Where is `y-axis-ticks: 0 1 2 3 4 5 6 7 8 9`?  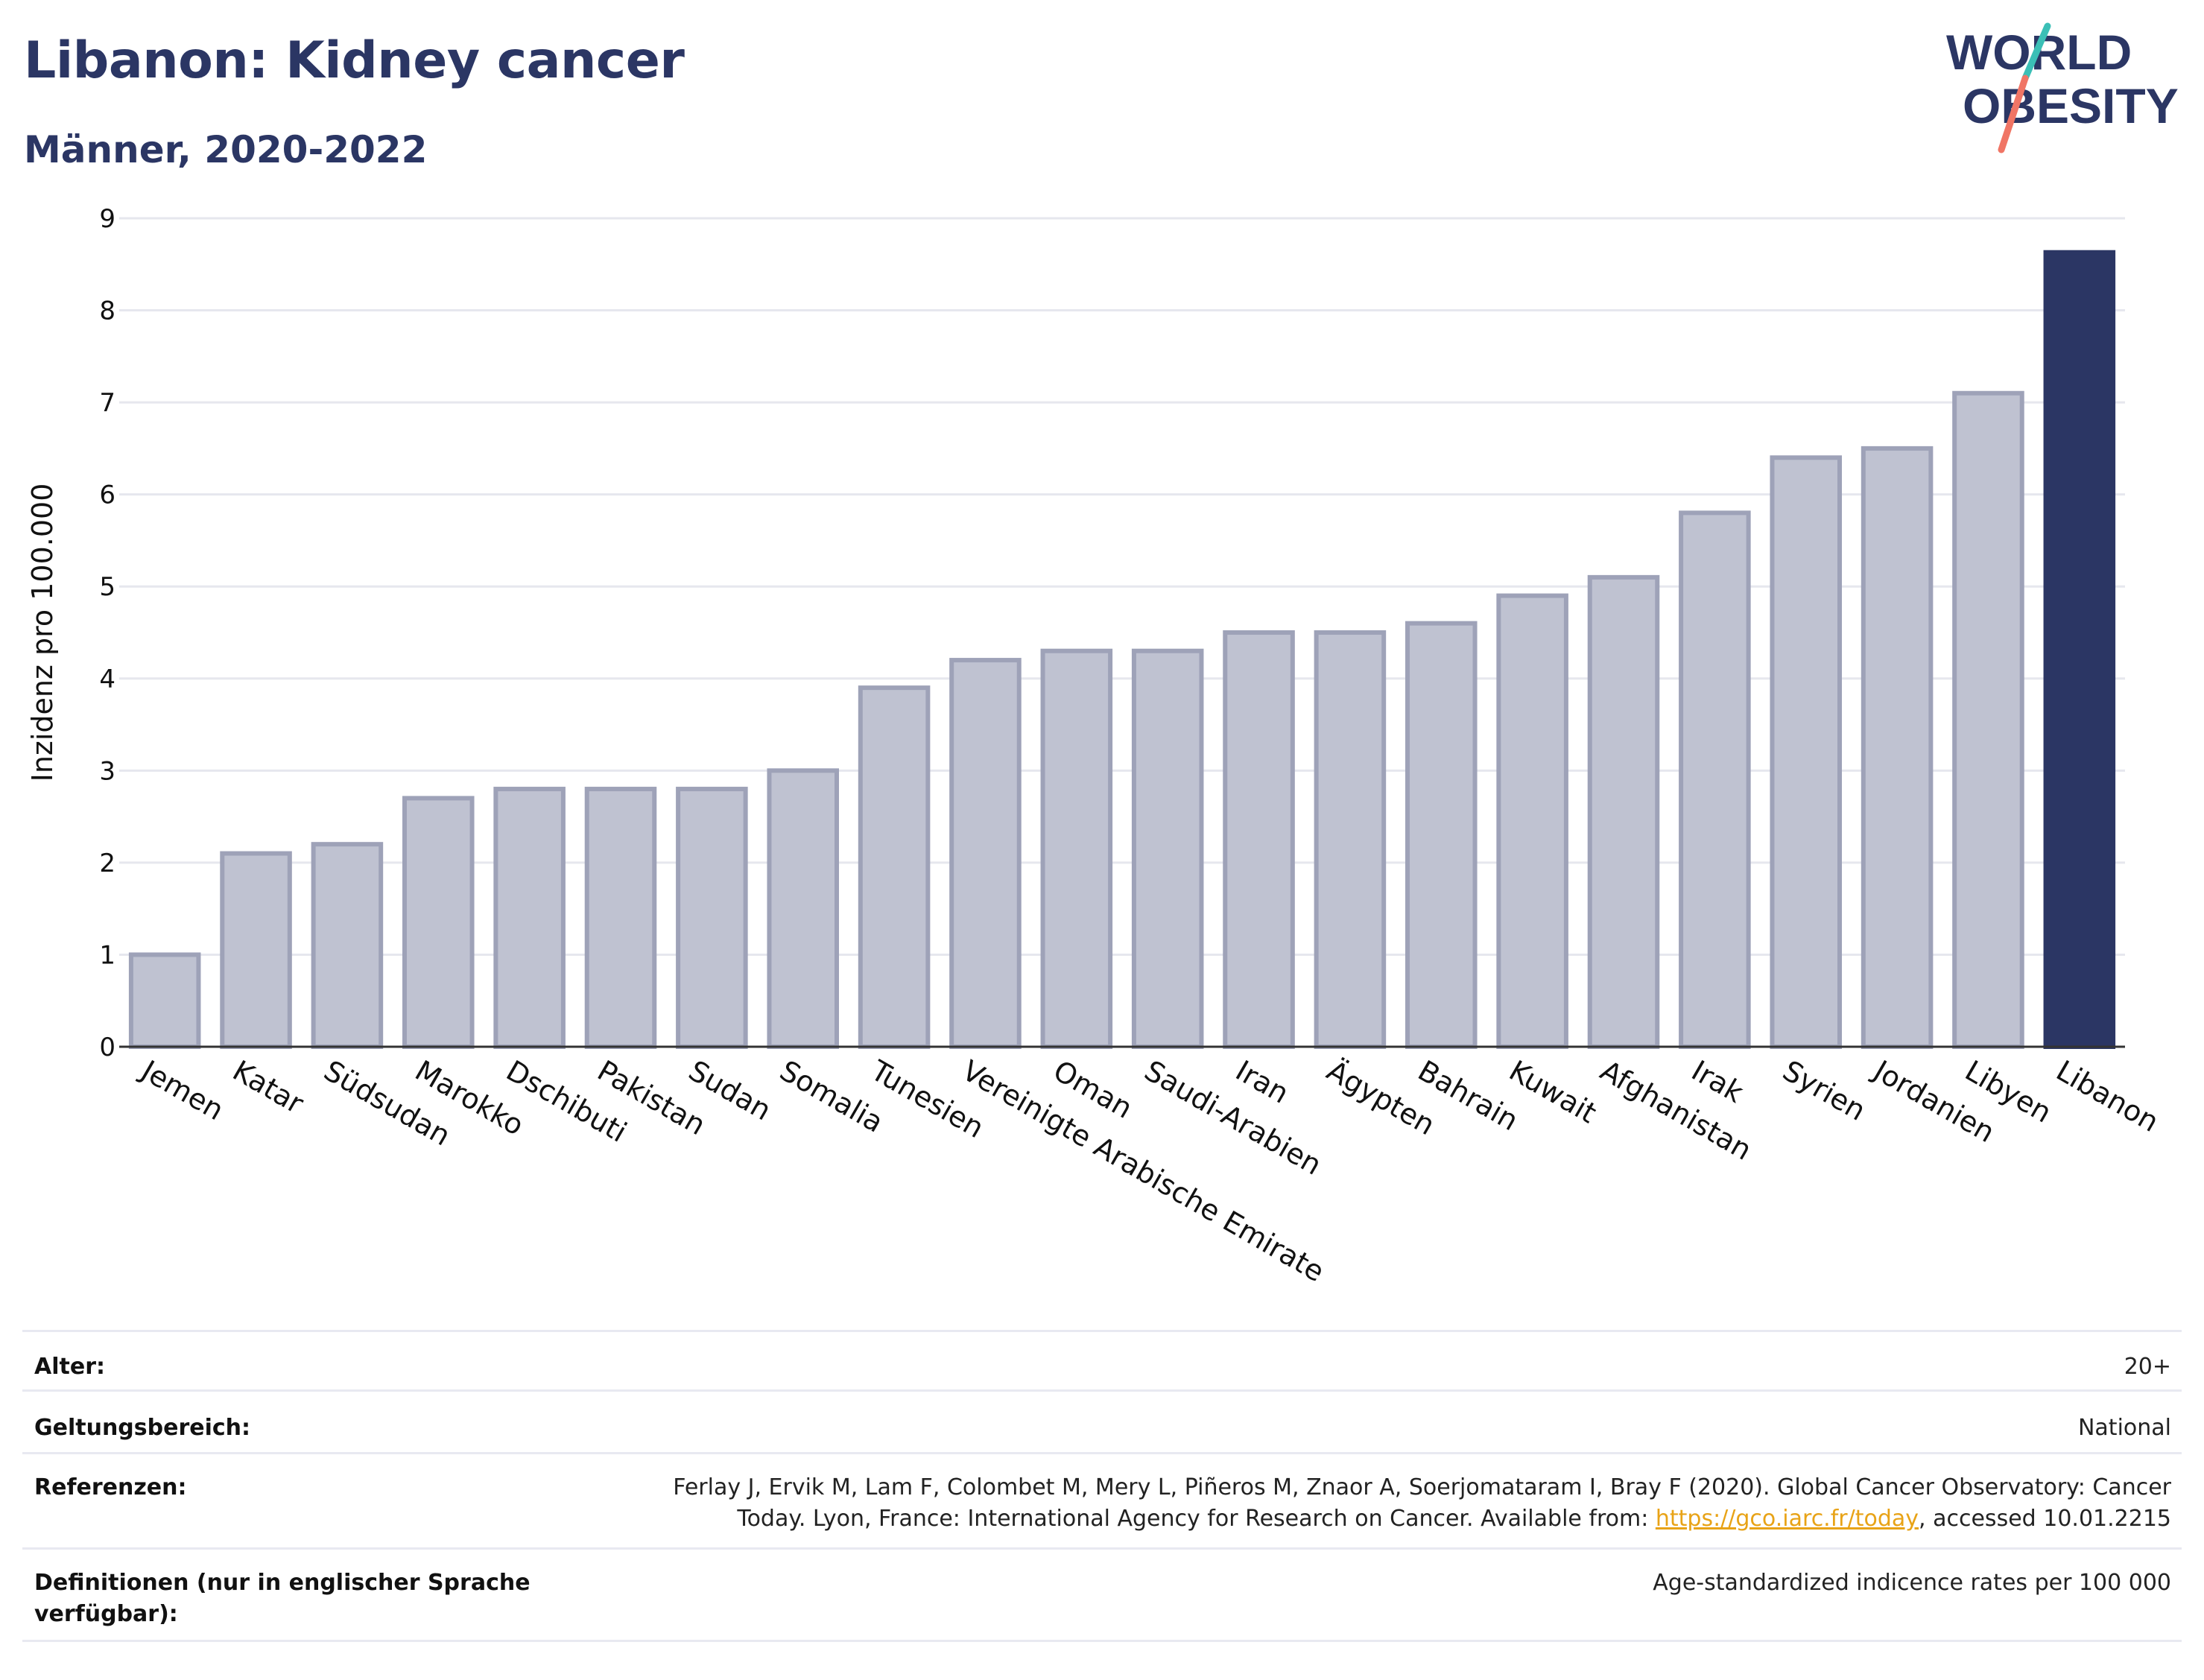 y-axis-ticks: 0 1 2 3 4 5 6 7 8 9 is located at coordinates (107, 633).